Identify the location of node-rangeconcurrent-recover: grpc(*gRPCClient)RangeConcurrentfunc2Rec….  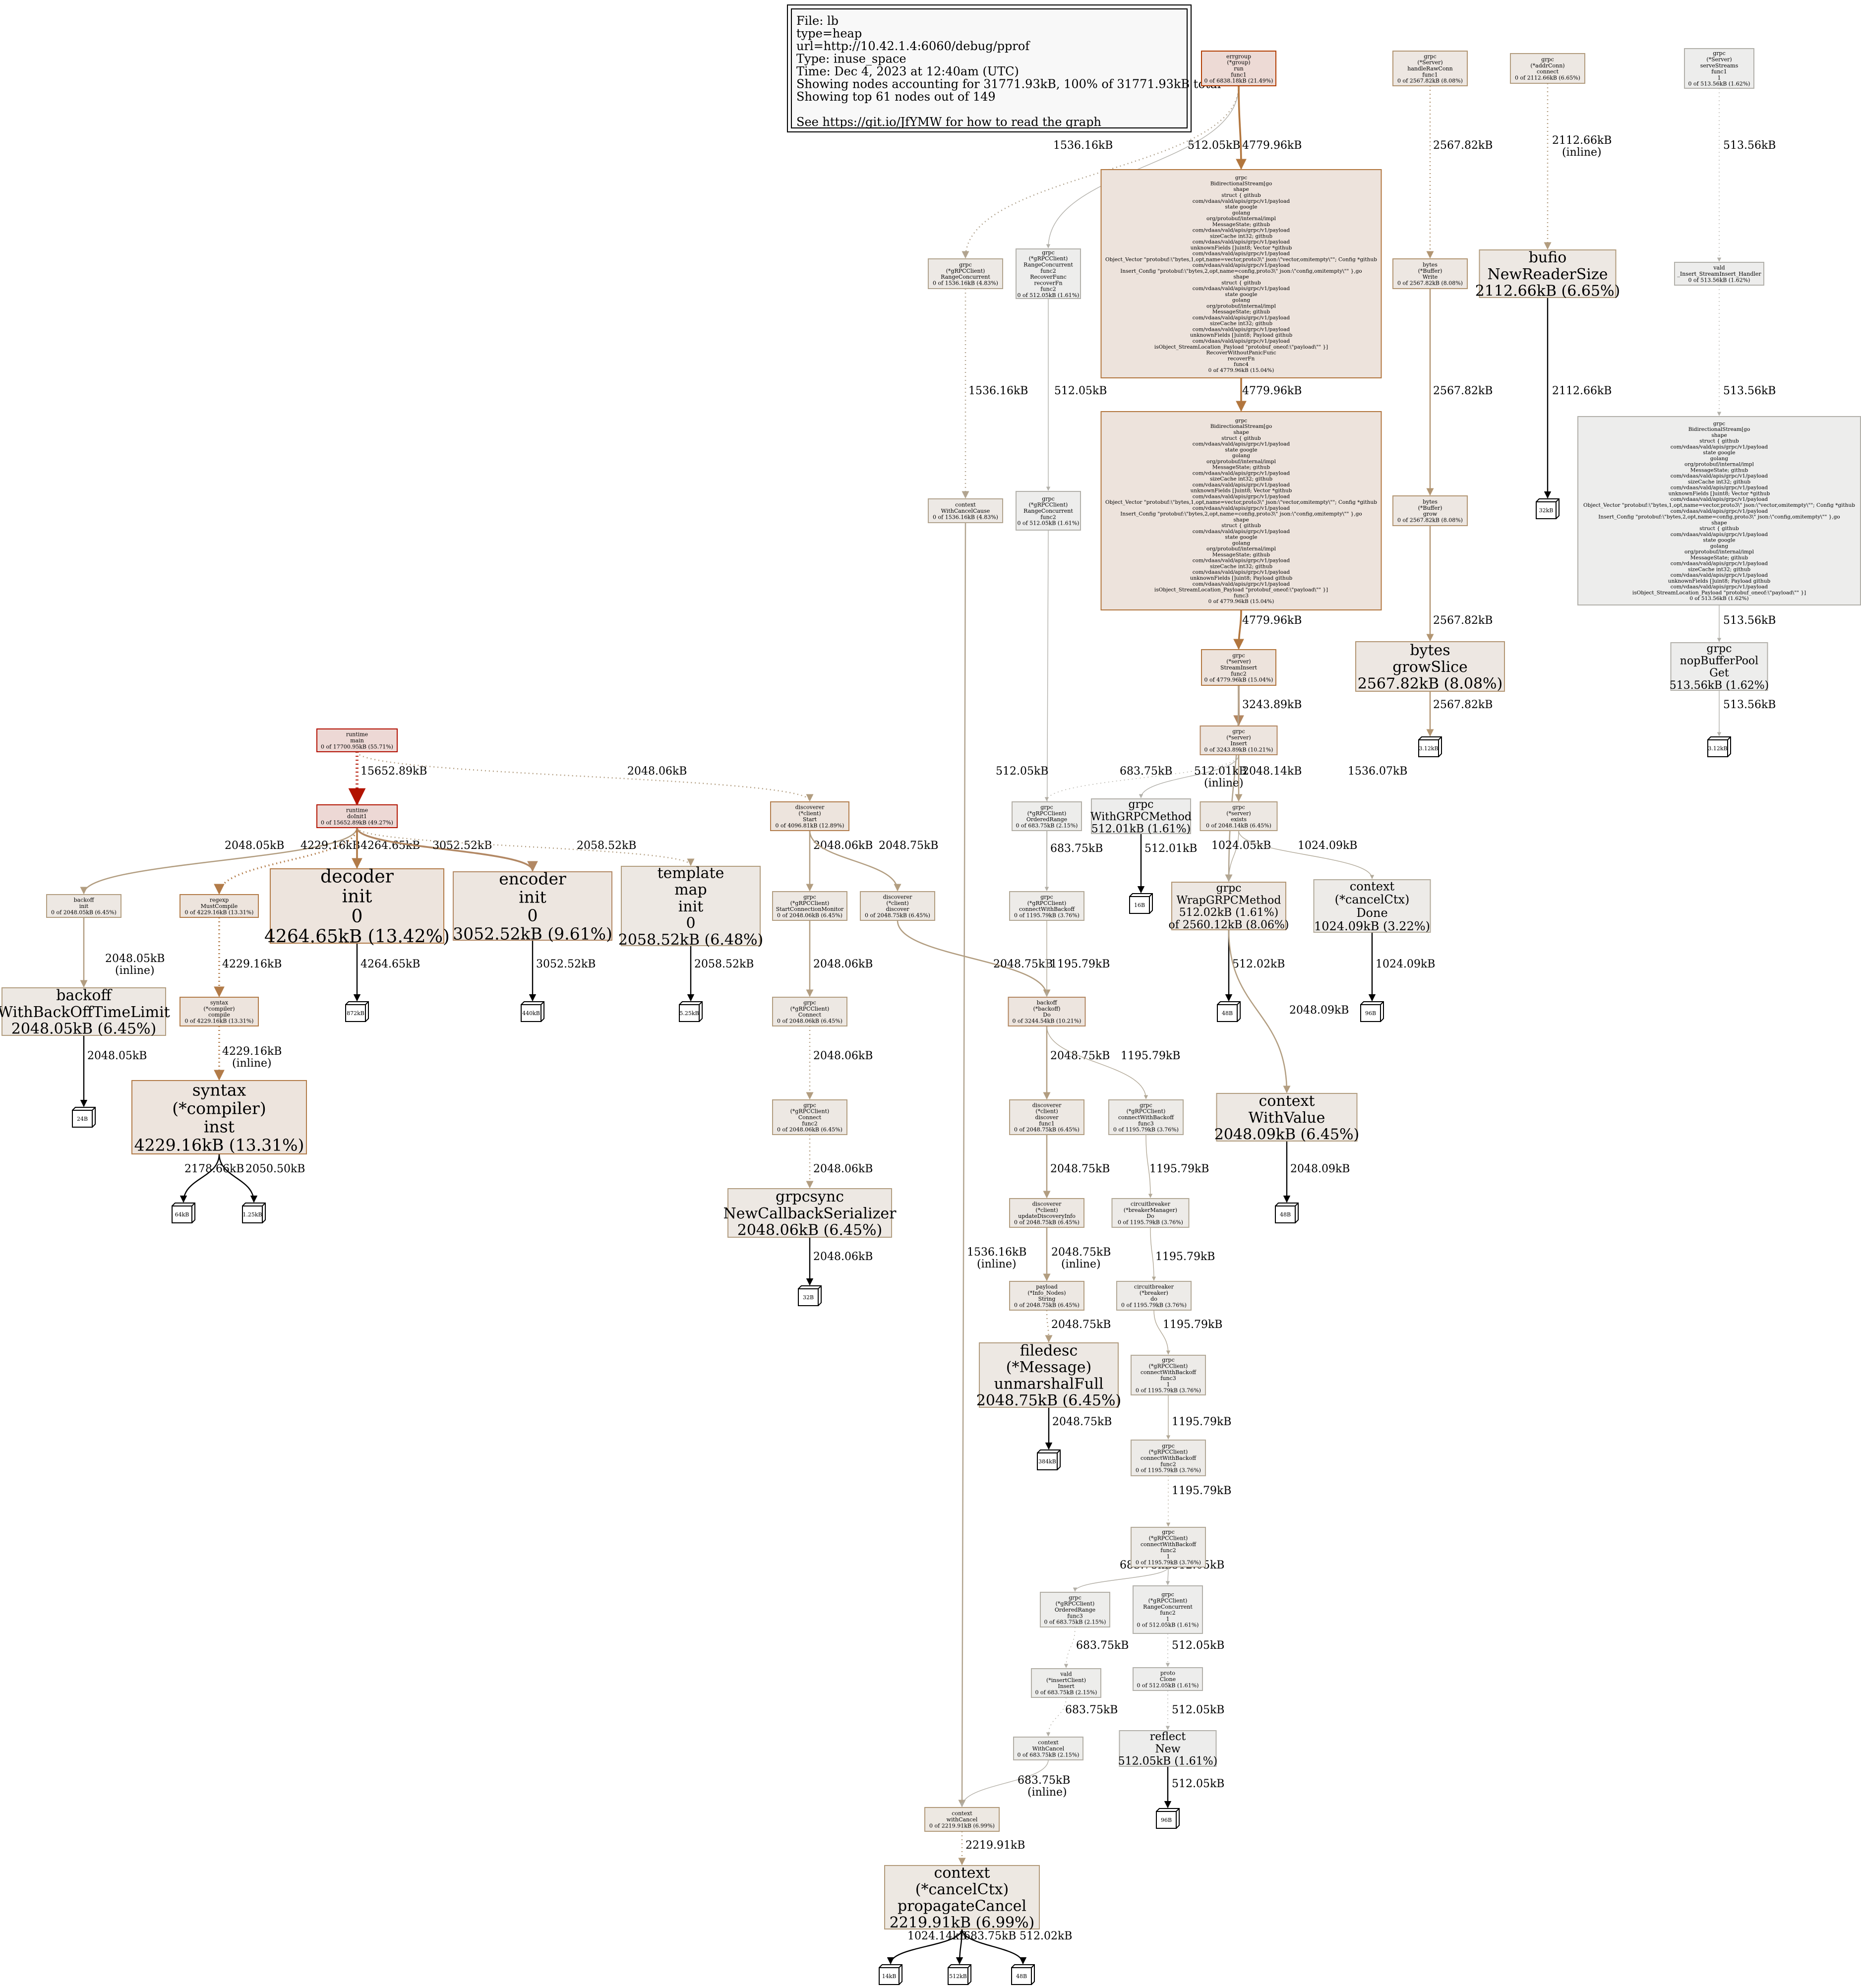
(1049, 273).